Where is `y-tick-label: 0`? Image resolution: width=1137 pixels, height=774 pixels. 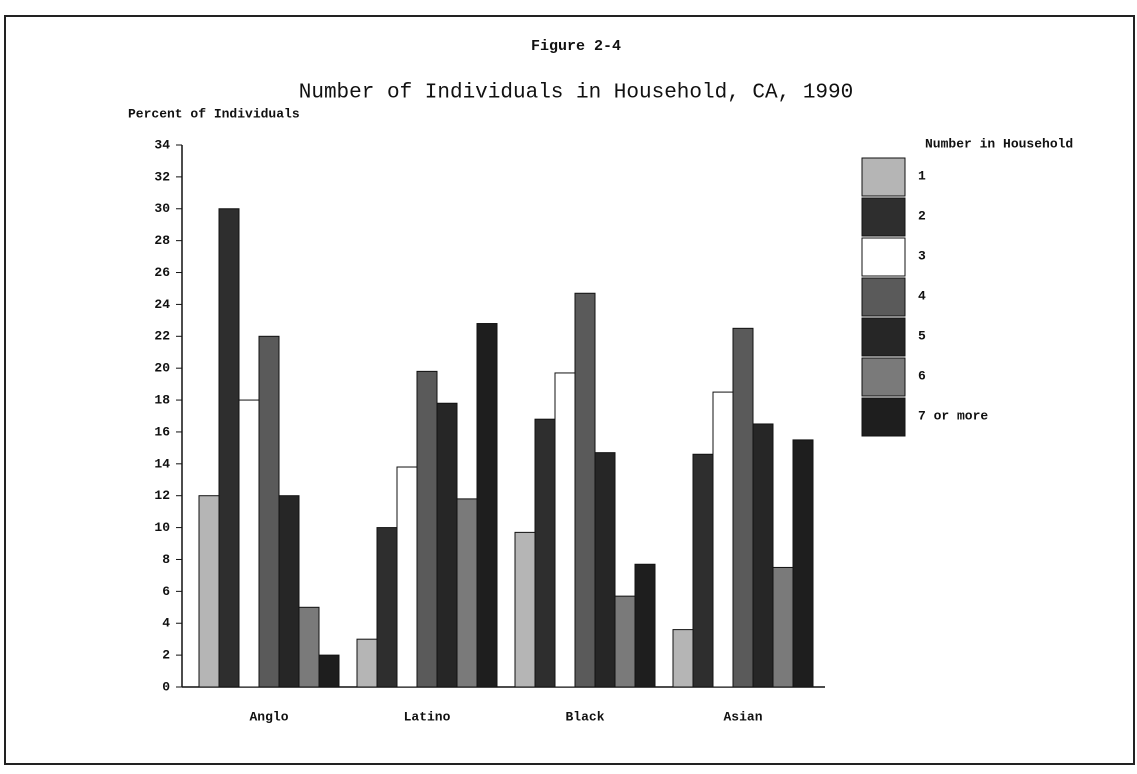 y-tick-label: 0 is located at coordinates (166, 686).